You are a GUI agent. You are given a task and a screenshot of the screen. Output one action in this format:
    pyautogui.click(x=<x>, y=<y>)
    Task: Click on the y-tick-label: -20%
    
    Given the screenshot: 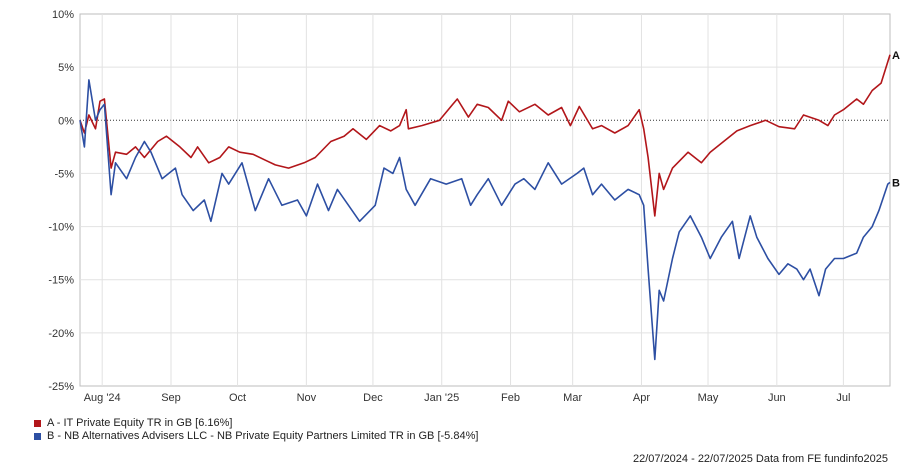 What is the action you would take?
    pyautogui.click(x=61, y=334)
    